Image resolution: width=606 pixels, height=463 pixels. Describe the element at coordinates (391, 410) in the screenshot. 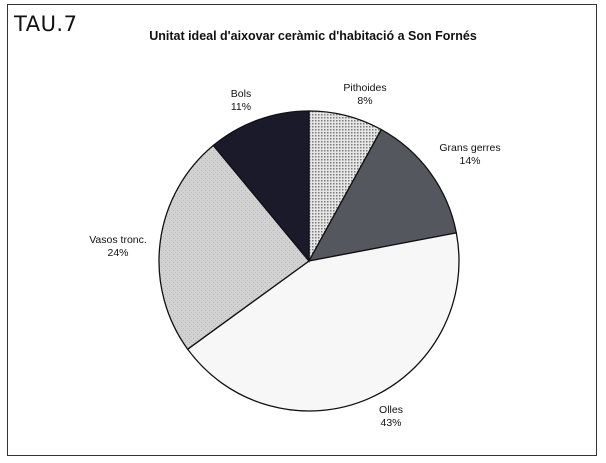

I see `slice-name-label: Olles` at that location.